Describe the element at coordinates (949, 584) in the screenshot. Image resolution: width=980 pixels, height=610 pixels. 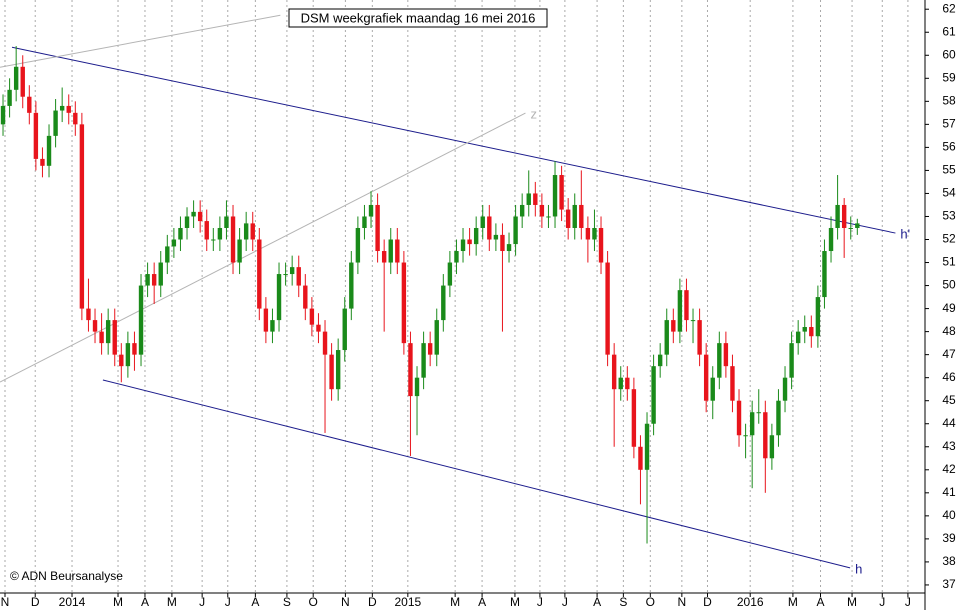
I see `y-tick-label: 37` at that location.